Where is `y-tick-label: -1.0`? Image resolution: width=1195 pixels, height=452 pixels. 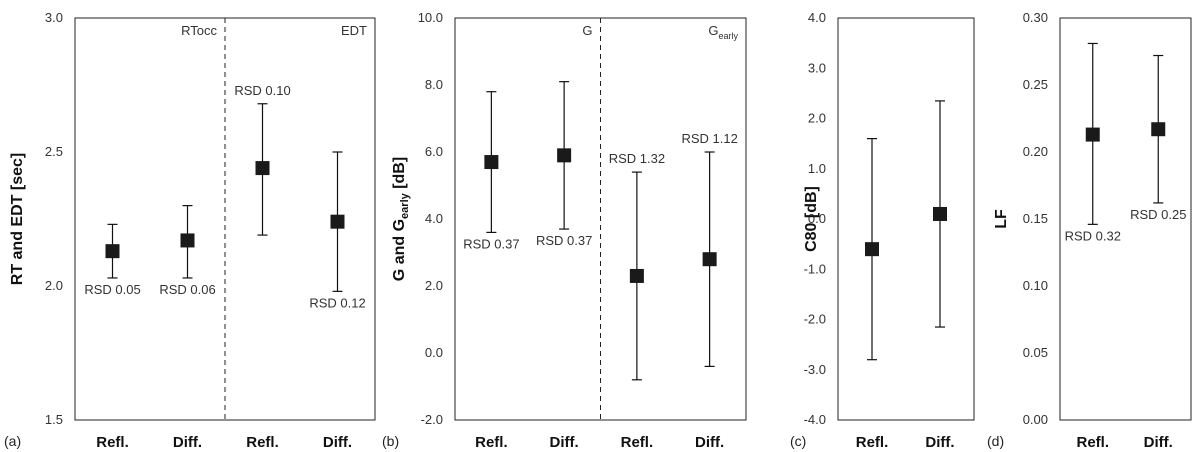 y-tick-label: -1.0 is located at coordinates (815, 268).